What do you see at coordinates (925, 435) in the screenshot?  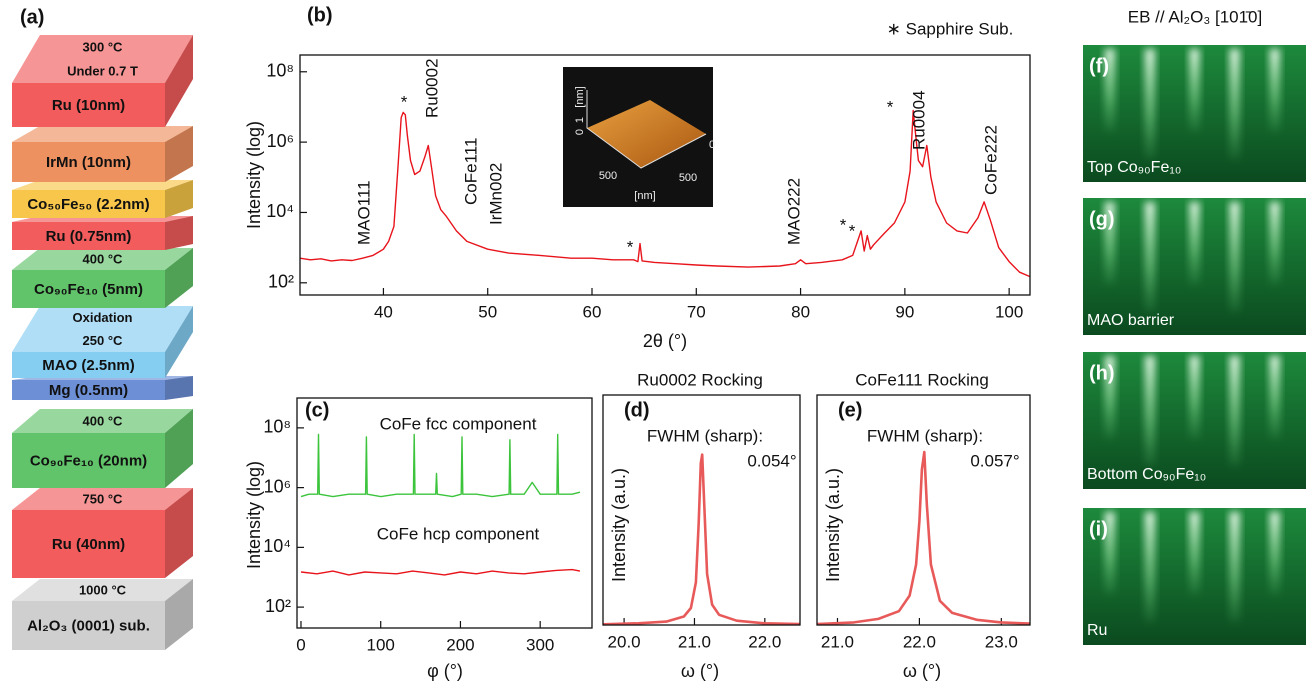 I see `annotation: FWHM (sharp):` at bounding box center [925, 435].